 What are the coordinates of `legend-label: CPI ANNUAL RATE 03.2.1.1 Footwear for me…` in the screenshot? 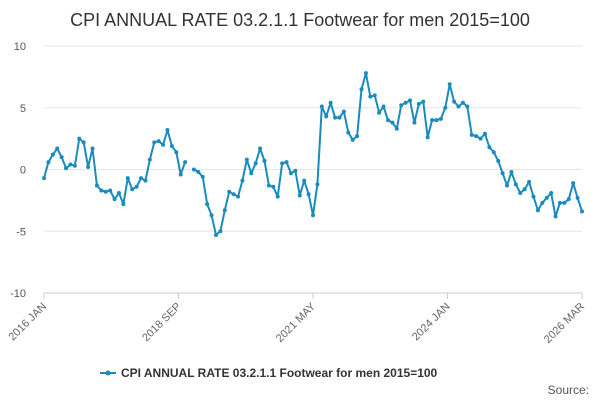 It's located at (279, 373).